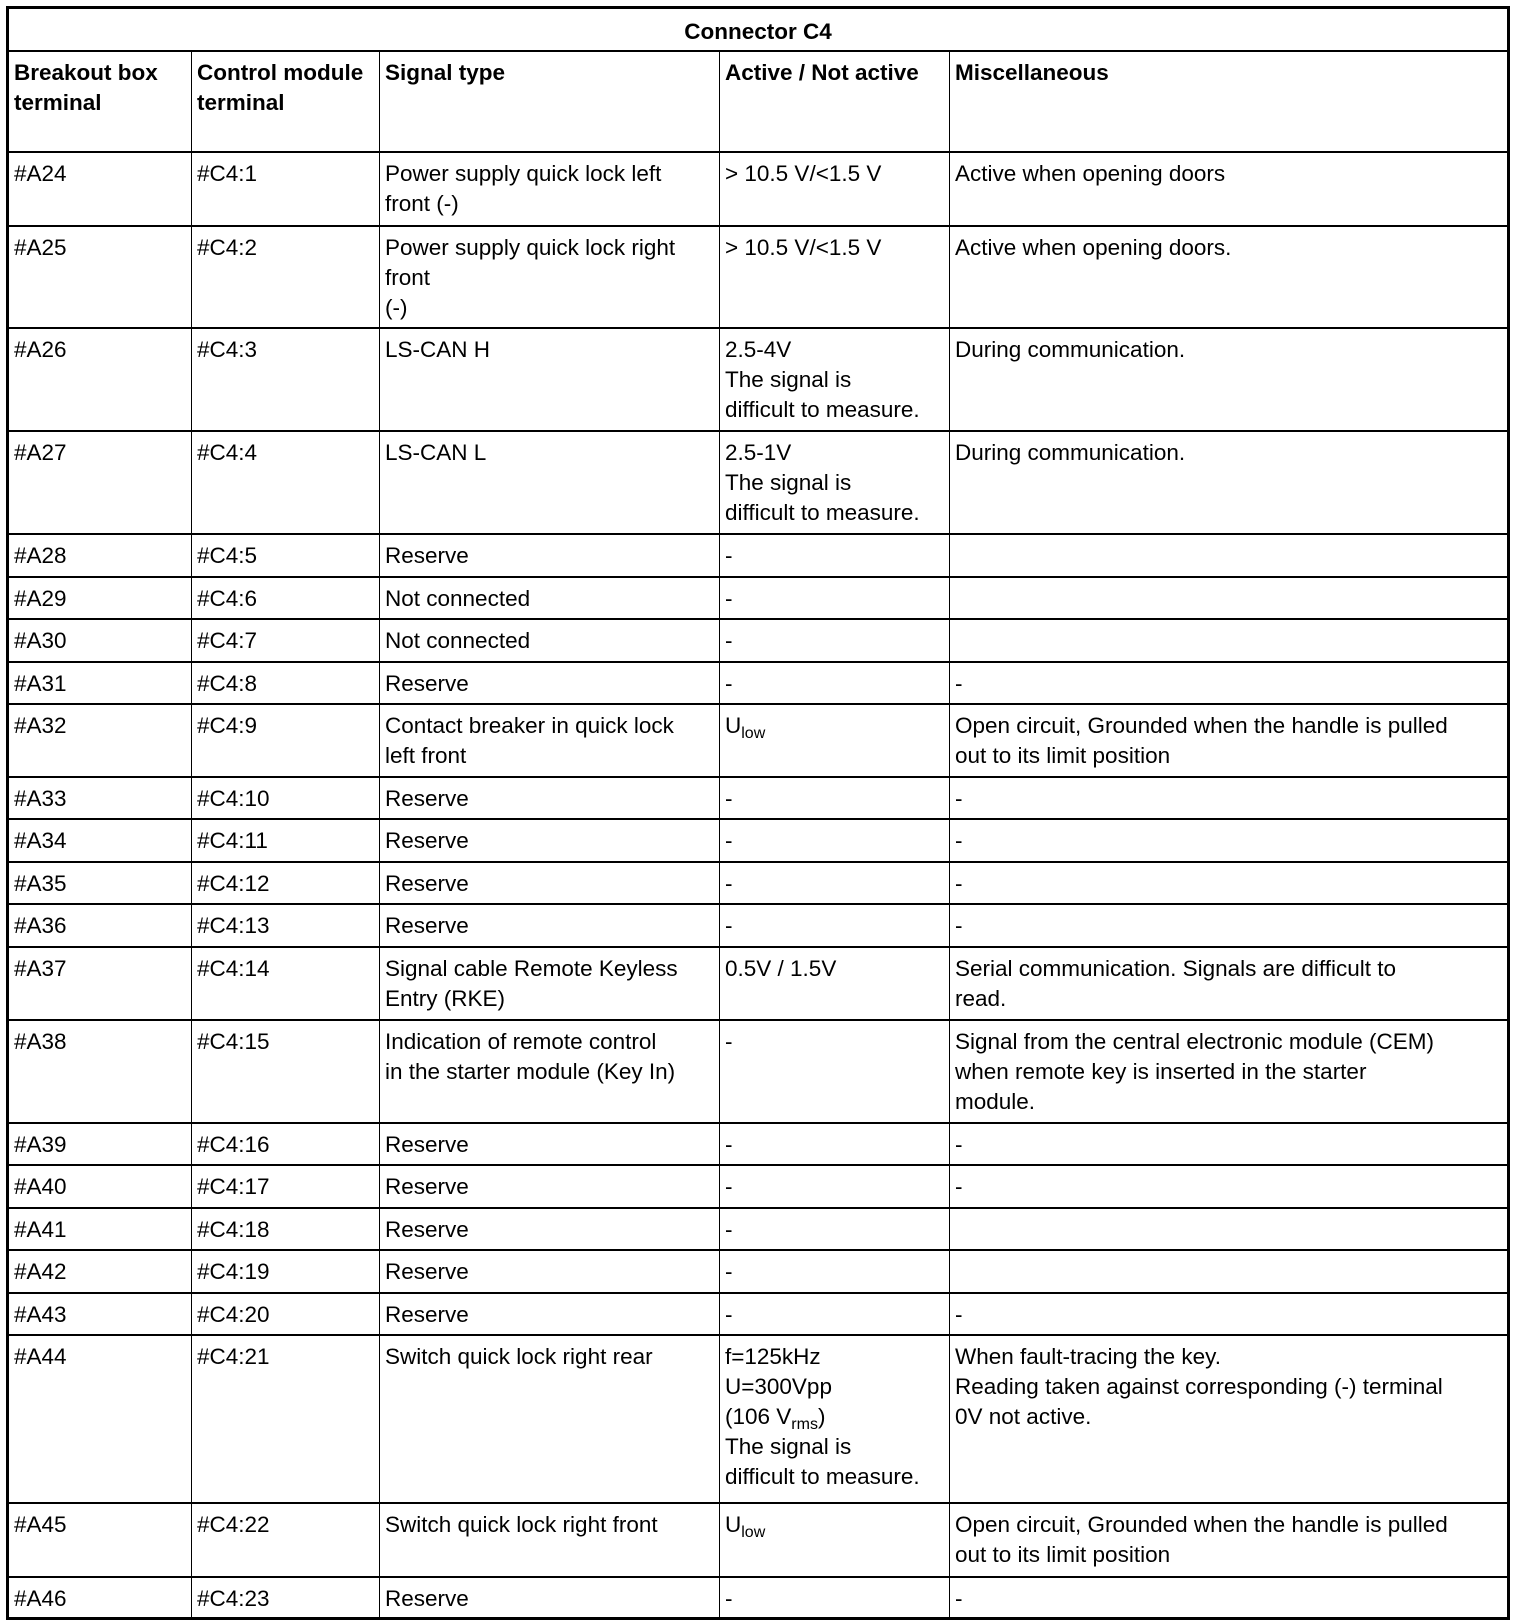 The height and width of the screenshot is (1620, 1520). Describe the element at coordinates (99, 640) in the screenshot. I see `cell-breakout-box-terminal: #A30` at that location.